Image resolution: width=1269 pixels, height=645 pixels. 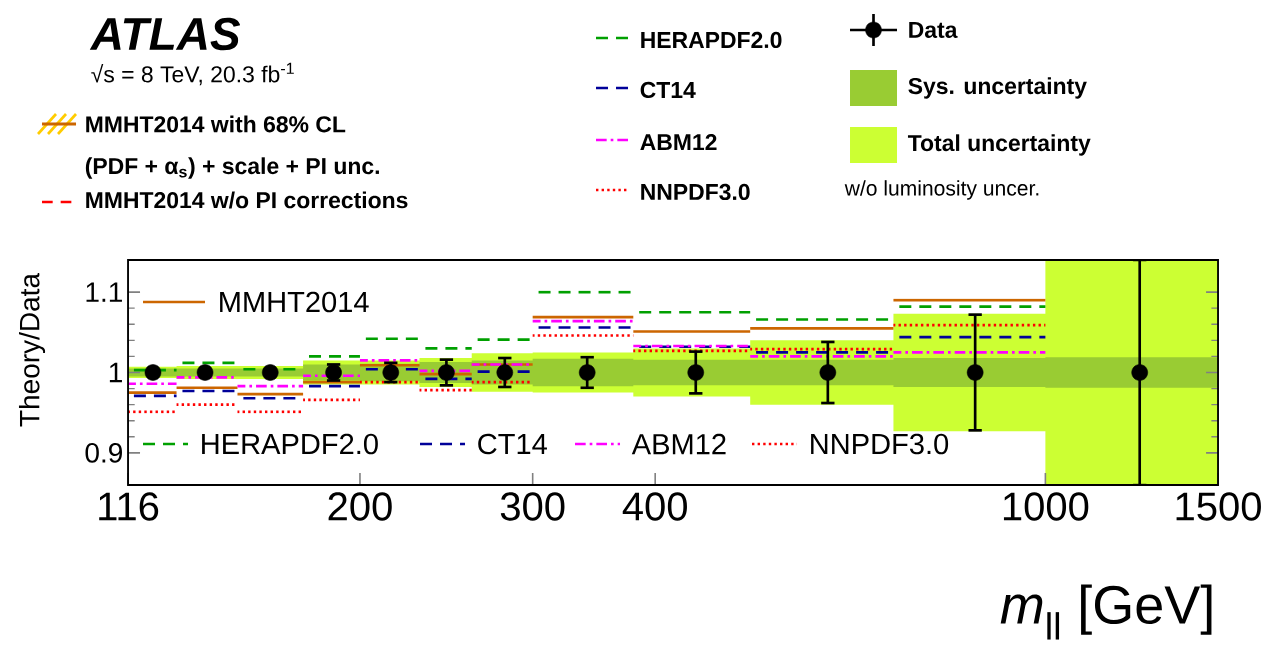 What do you see at coordinates (294, 302) in the screenshot?
I see `legend-label: MMHT2014` at bounding box center [294, 302].